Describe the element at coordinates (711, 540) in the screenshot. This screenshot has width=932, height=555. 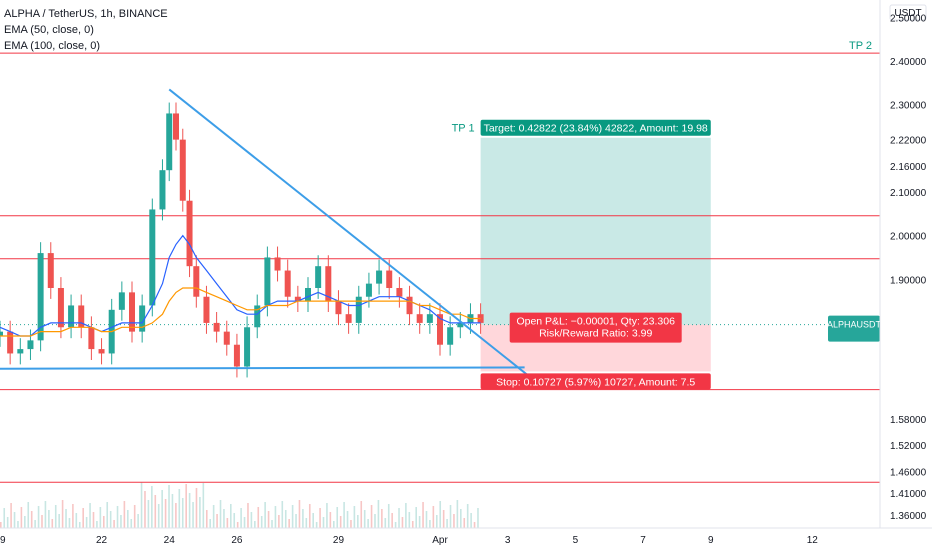
I see `x-tick-label: 9` at that location.